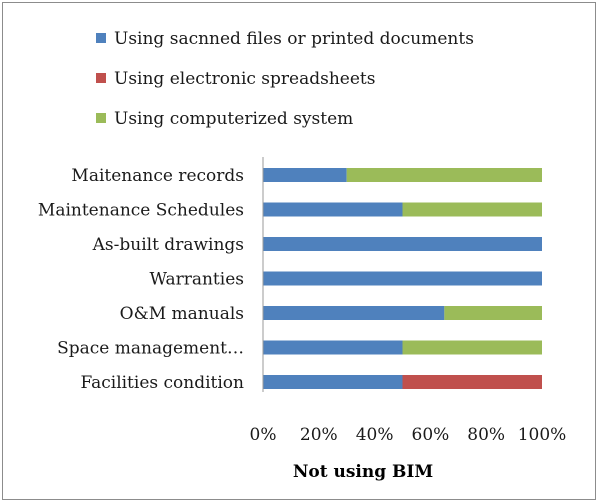 The width and height of the screenshot is (600, 504). Describe the element at coordinates (101, 78) in the screenshot. I see `legend-swatch-using-electronic-spreadsheets` at that location.